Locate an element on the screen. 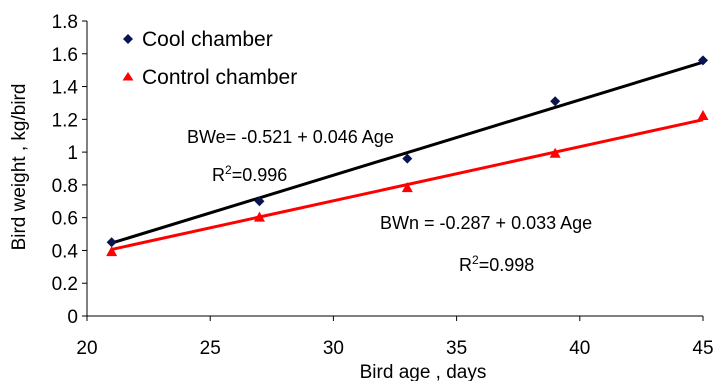  x-tick-label: 35 is located at coordinates (456, 348).